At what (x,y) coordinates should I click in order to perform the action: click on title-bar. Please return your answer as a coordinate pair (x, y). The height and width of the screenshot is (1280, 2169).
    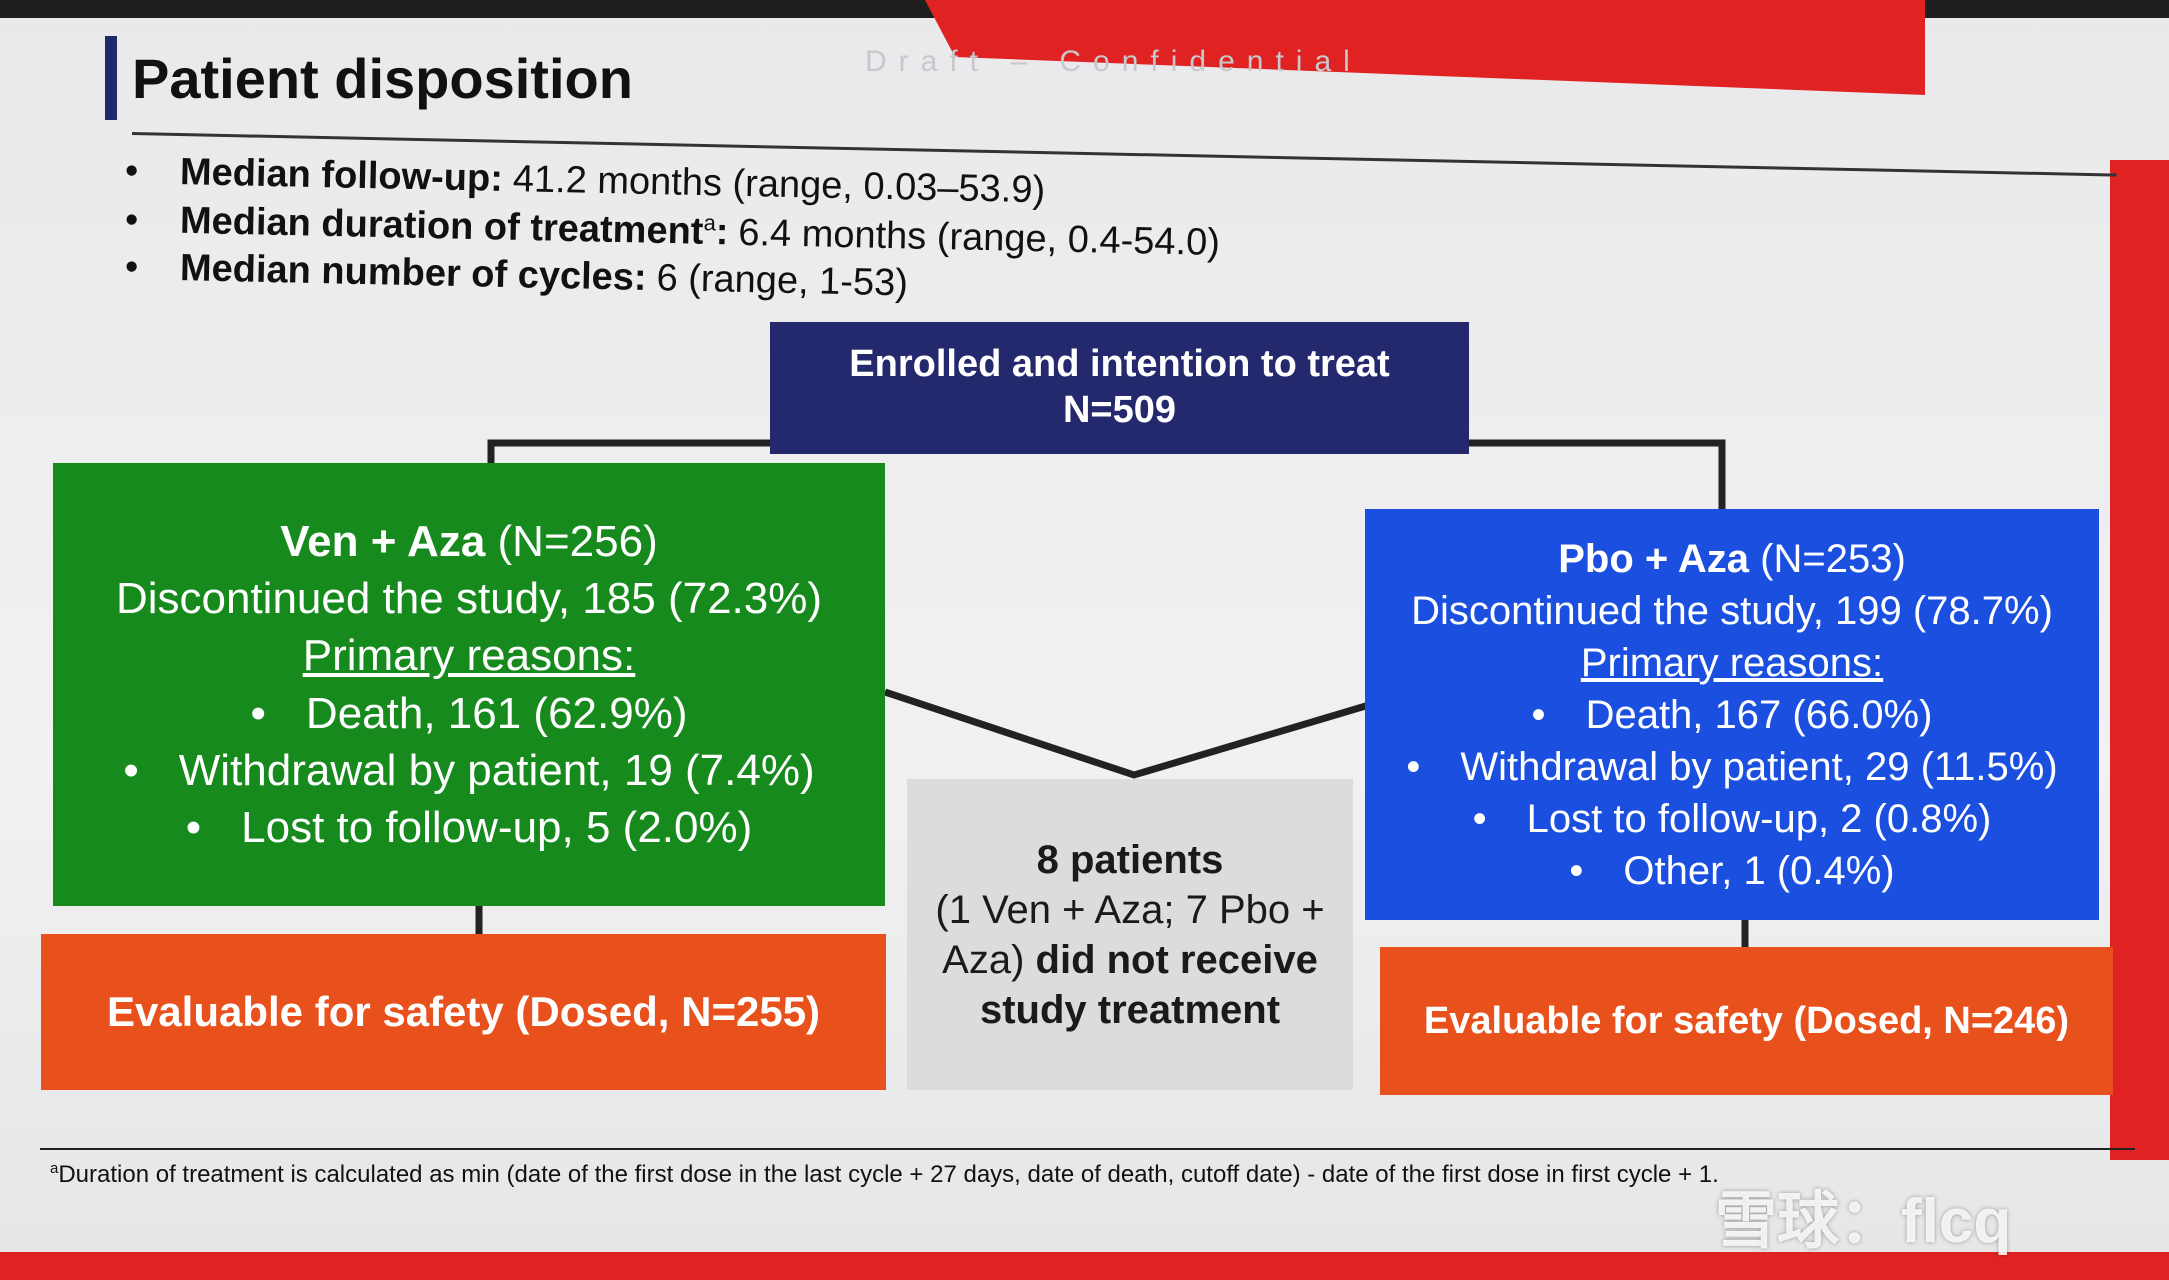
    Looking at the image, I should click on (111, 78).